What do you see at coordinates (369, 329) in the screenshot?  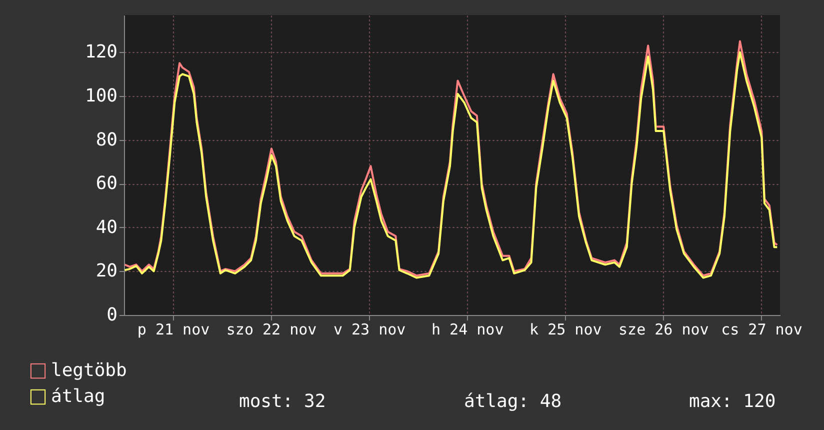 I see `x-tick-label: v 23 nov` at bounding box center [369, 329].